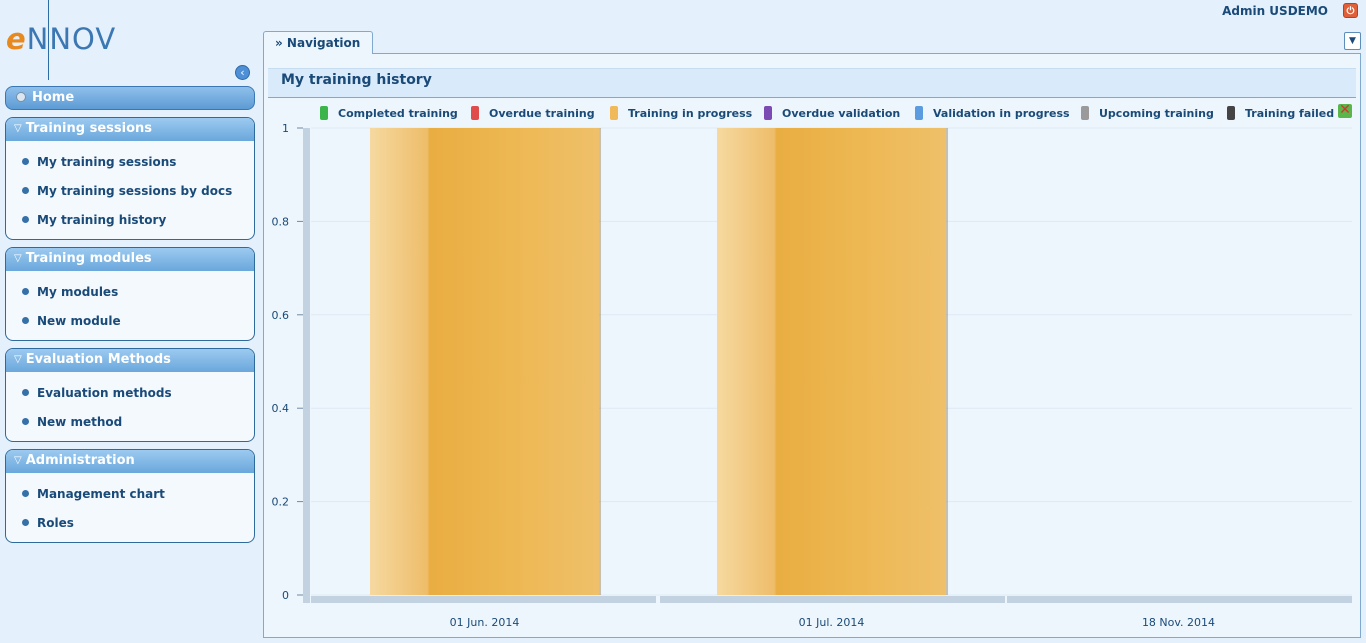 This screenshot has height=643, width=1366. I want to click on sidebar-item-label: New method, so click(80, 422).